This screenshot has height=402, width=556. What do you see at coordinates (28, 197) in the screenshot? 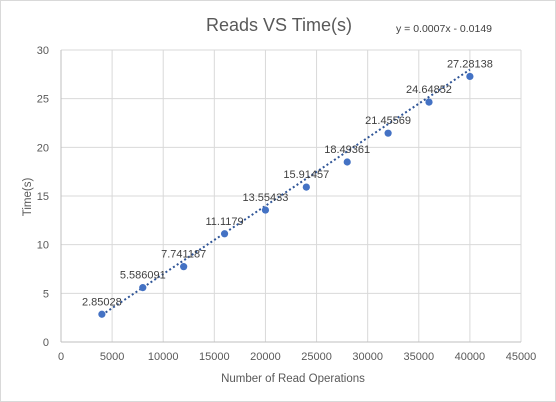
I see `y-axis-title: Time(s)` at bounding box center [28, 197].